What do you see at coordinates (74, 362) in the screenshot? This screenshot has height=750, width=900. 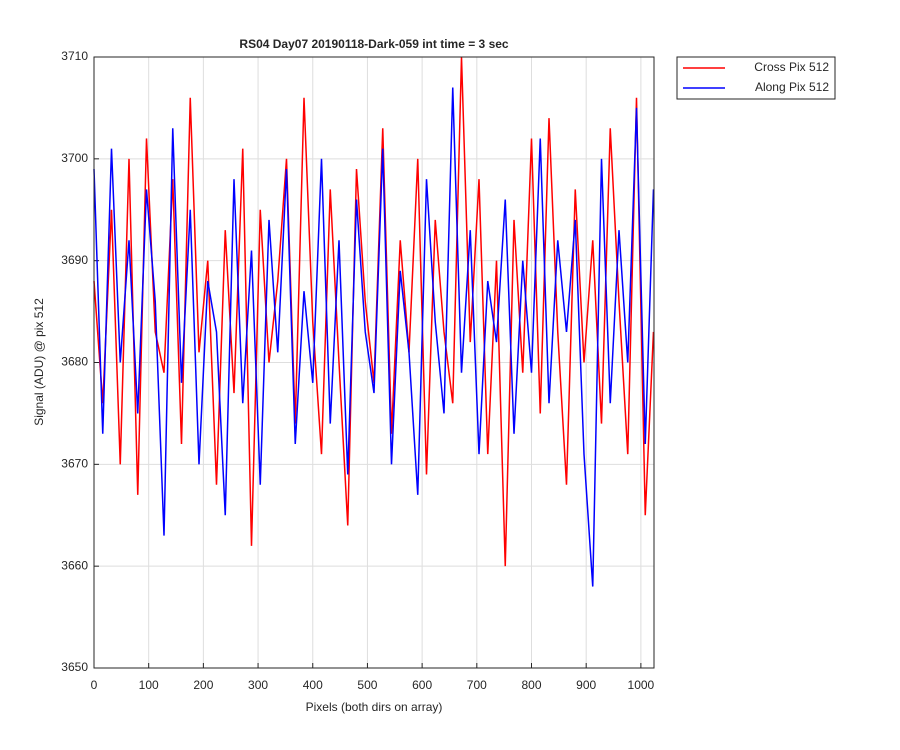 I see `y-tick-label: 3680` at bounding box center [74, 362].